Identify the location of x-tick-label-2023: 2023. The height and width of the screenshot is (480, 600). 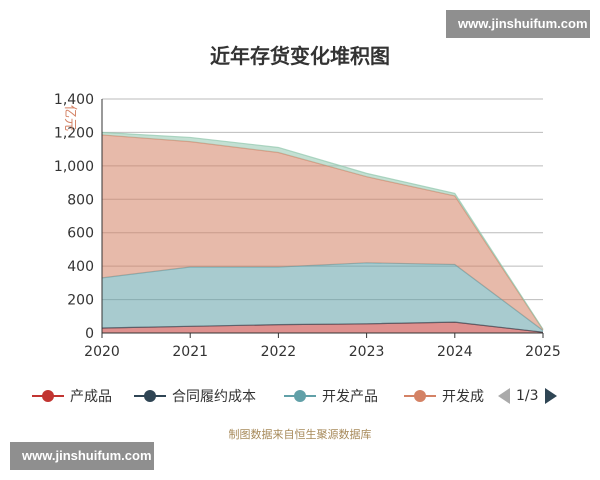
(367, 352).